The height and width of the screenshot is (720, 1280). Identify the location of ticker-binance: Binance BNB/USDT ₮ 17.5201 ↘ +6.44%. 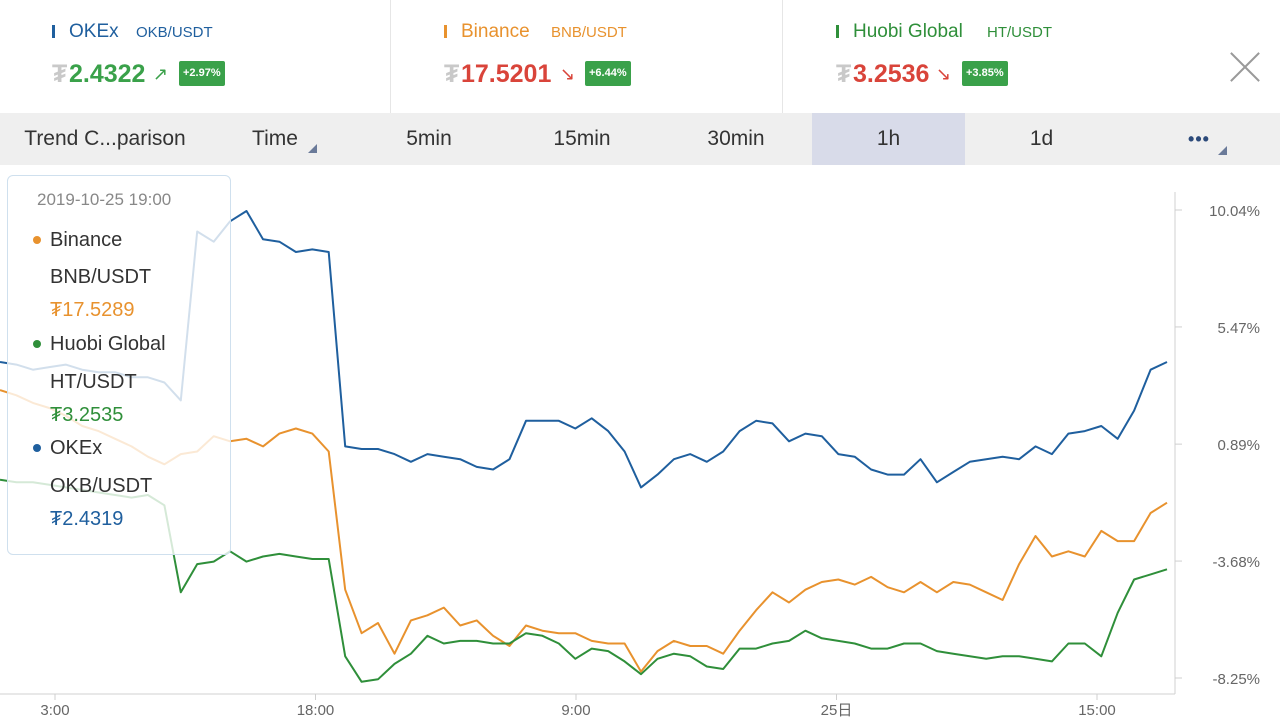
(587, 56).